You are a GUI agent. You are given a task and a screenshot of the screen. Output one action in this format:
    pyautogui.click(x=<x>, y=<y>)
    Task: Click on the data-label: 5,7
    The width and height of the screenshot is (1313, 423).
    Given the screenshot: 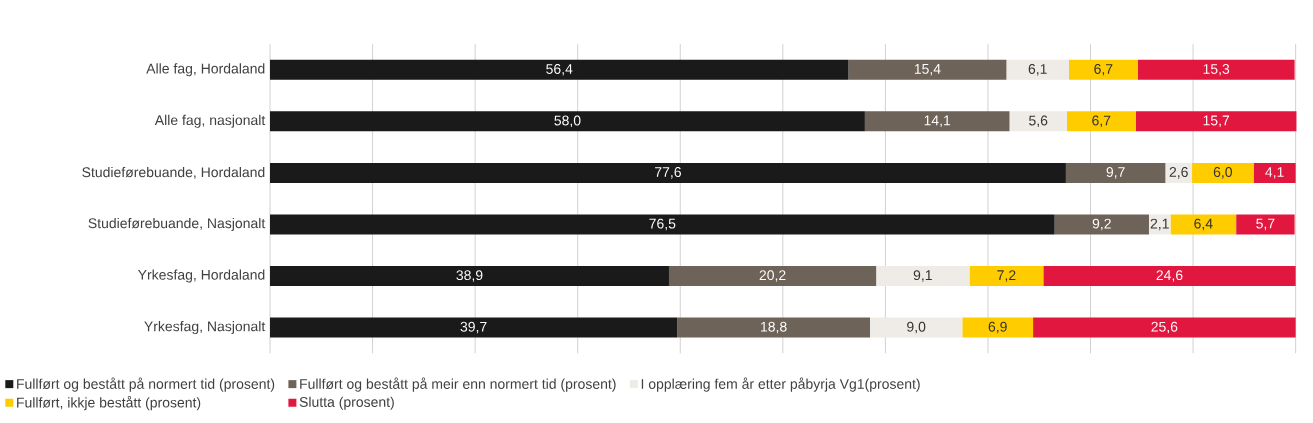 What is the action you would take?
    pyautogui.click(x=1265, y=224)
    